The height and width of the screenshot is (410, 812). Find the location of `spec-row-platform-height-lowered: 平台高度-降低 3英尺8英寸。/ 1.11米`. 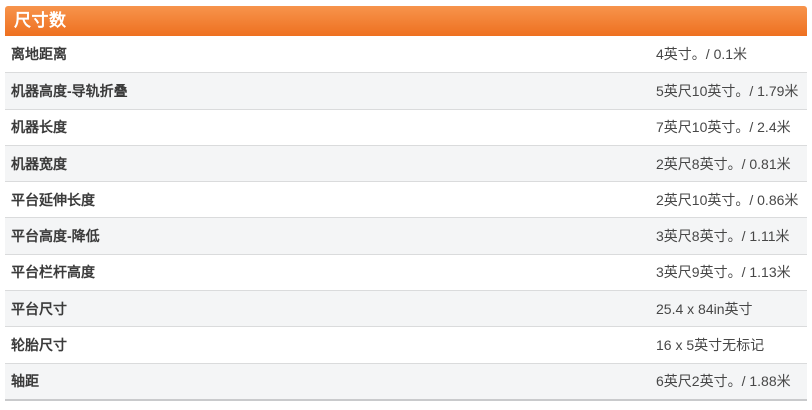

spec-row-platform-height-lowered: 平台高度-降低 3英尺8英寸。/ 1.11米 is located at coordinates (406, 235).